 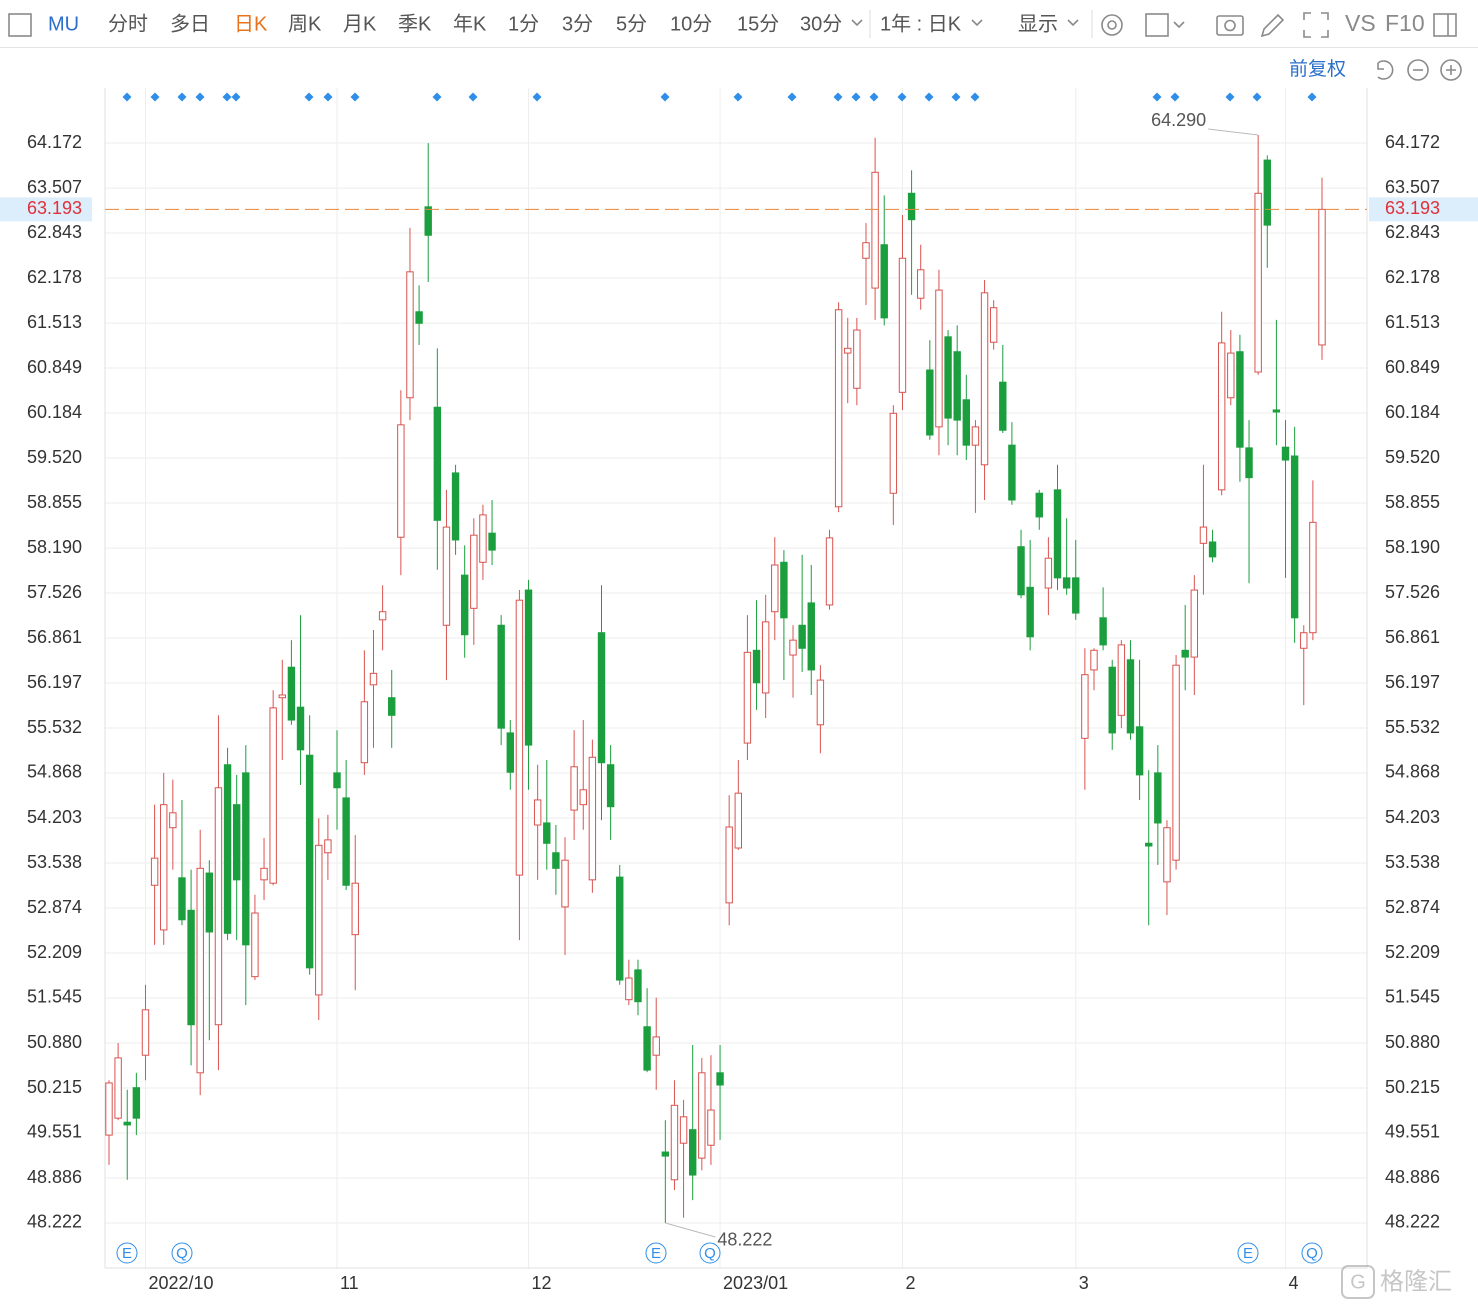 I want to click on settings-icon, so click(x=1112, y=25).